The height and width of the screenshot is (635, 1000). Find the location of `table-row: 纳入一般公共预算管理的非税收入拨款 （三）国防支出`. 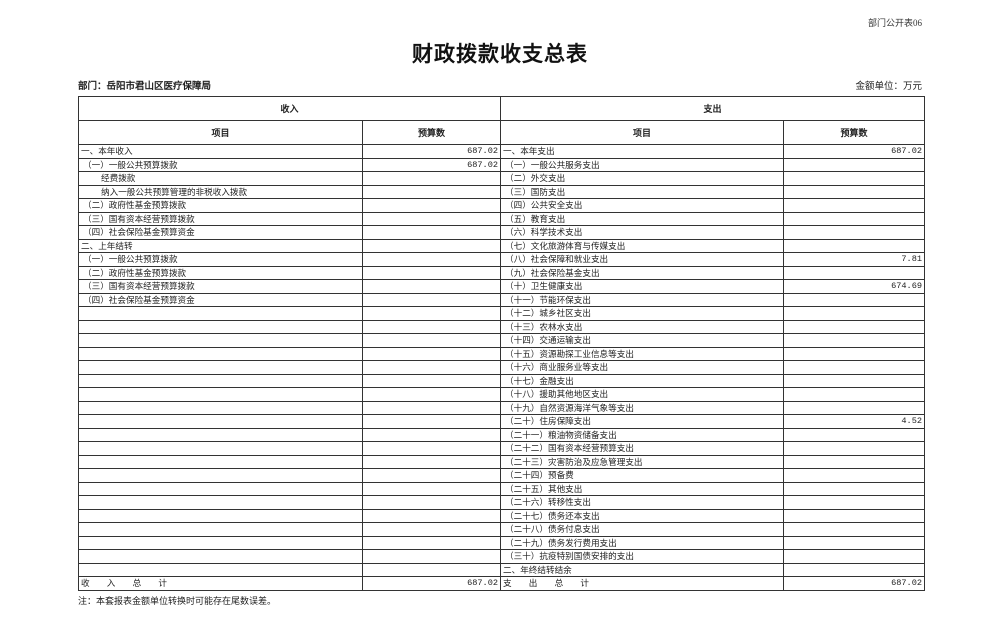

table-row: 纳入一般公共预算管理的非税收入拨款 （三）国防支出 is located at coordinates (502, 191).